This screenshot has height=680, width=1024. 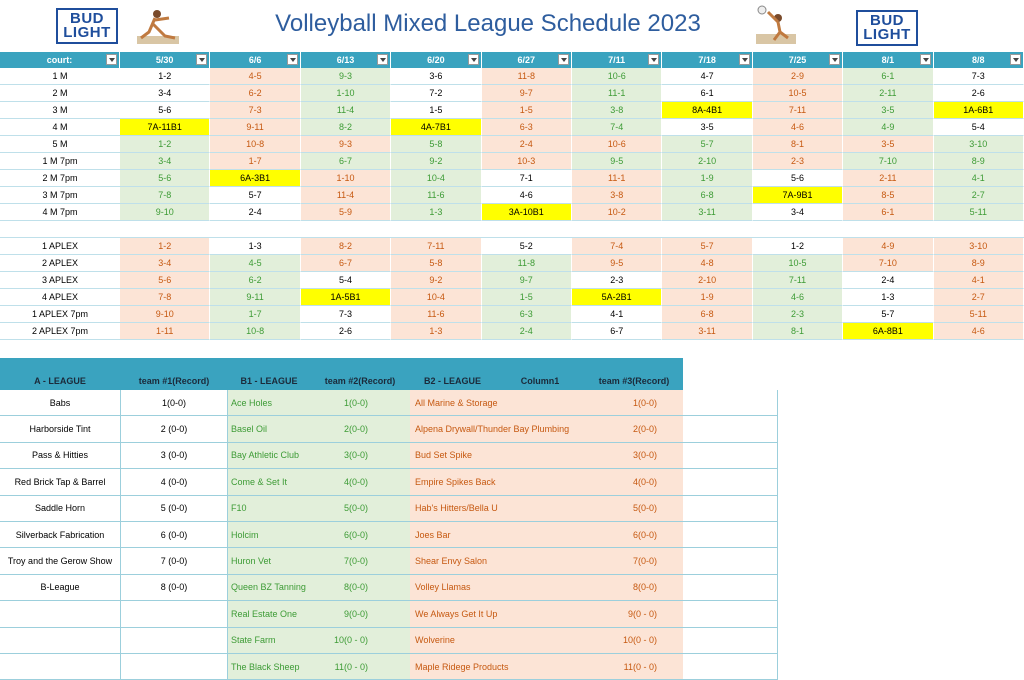 I want to click on b1-record: 4(0-0), so click(x=360, y=482).